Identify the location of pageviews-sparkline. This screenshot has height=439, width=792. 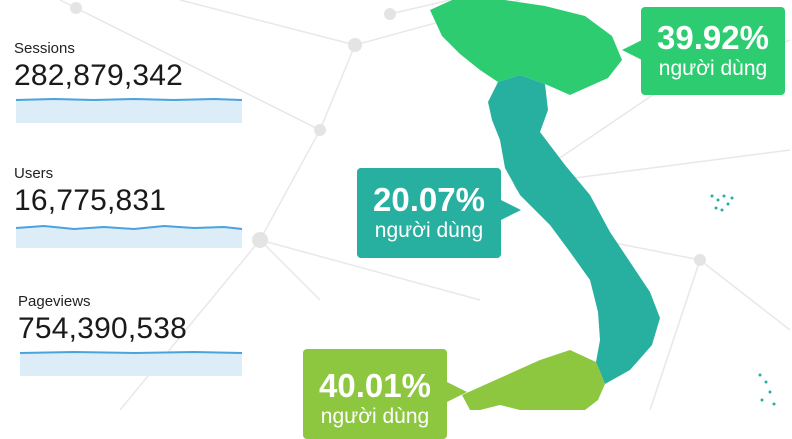
(131, 363).